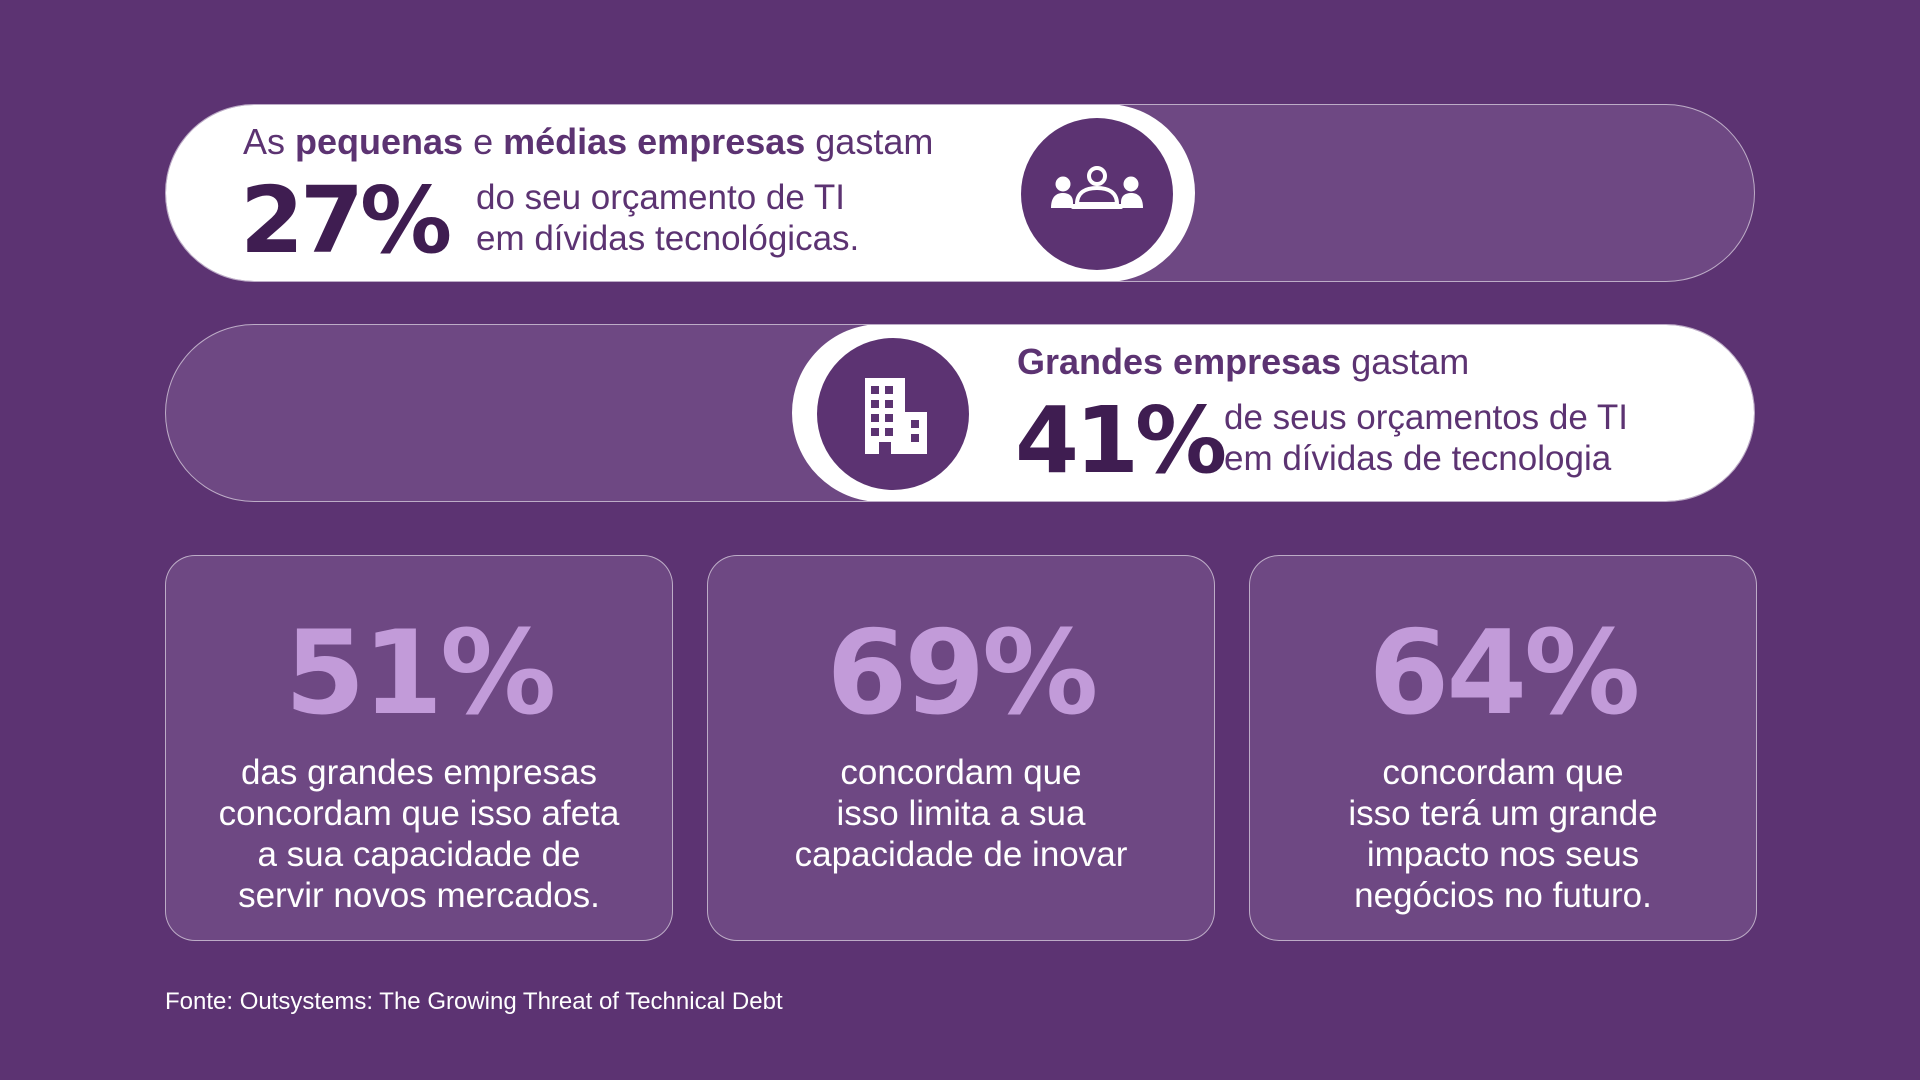  Describe the element at coordinates (661, 197) in the screenshot. I see `smb-description-line-1: do seu orçamento de TI` at that location.